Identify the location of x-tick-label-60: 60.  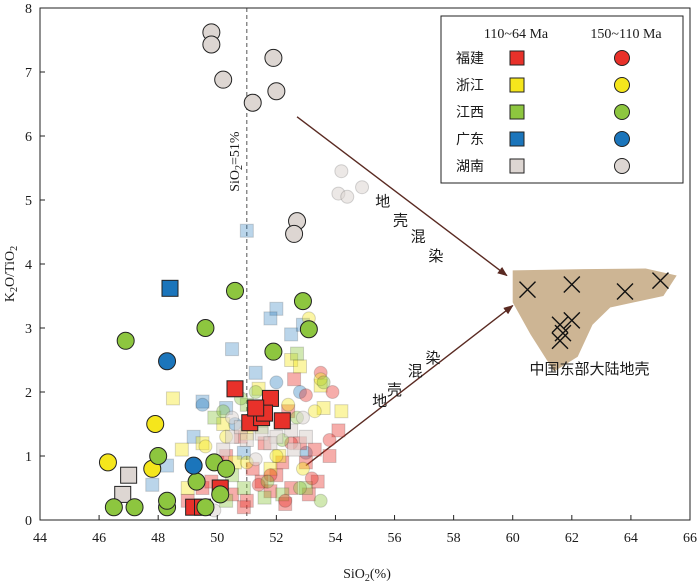
(513, 538).